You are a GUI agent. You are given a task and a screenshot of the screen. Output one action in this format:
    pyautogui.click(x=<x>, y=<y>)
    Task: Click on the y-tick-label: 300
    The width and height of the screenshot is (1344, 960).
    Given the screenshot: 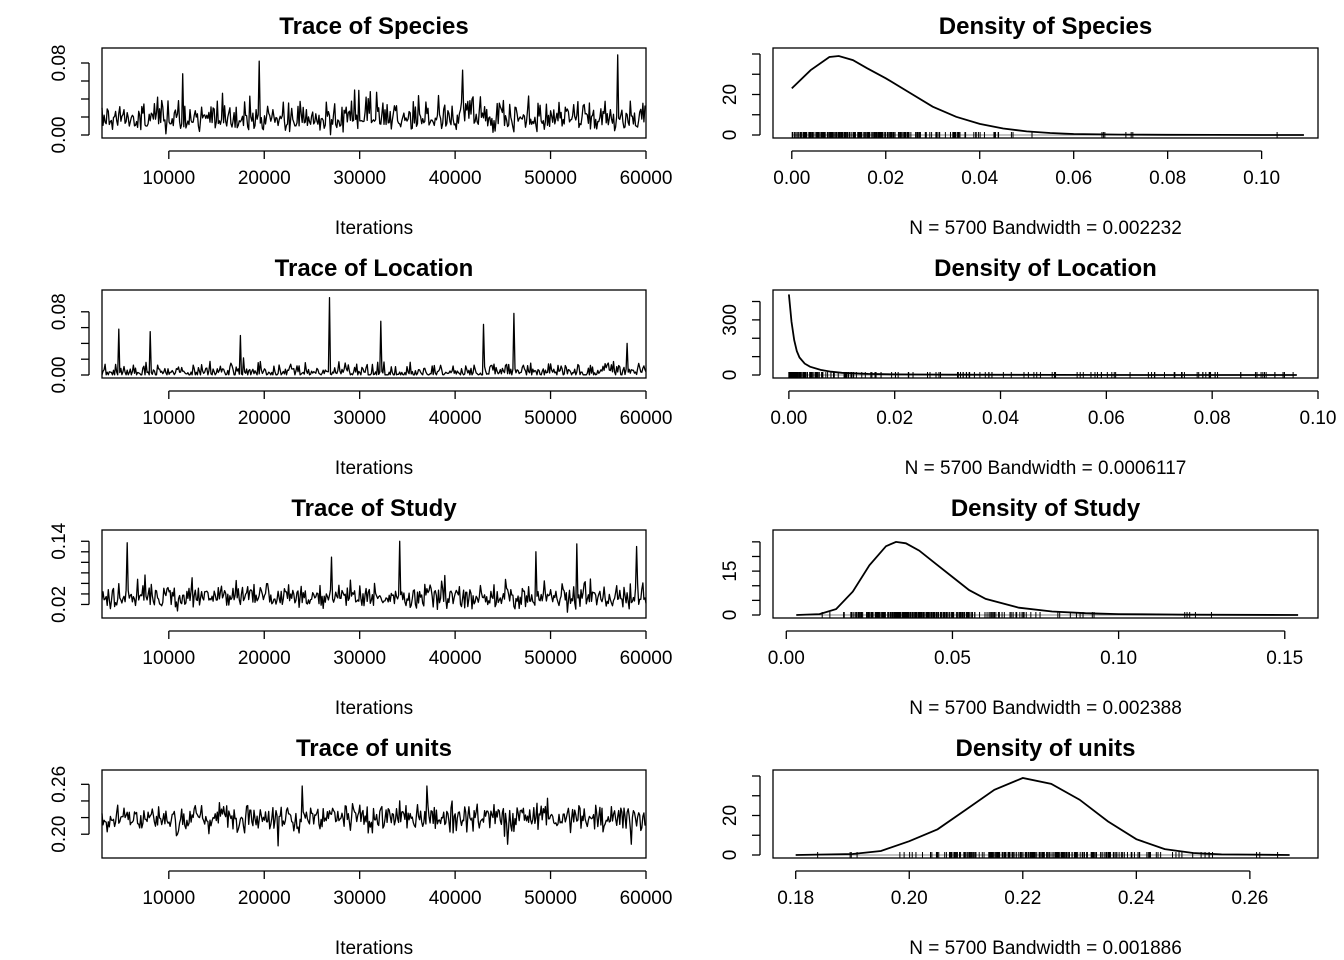 What is the action you would take?
    pyautogui.click(x=730, y=320)
    